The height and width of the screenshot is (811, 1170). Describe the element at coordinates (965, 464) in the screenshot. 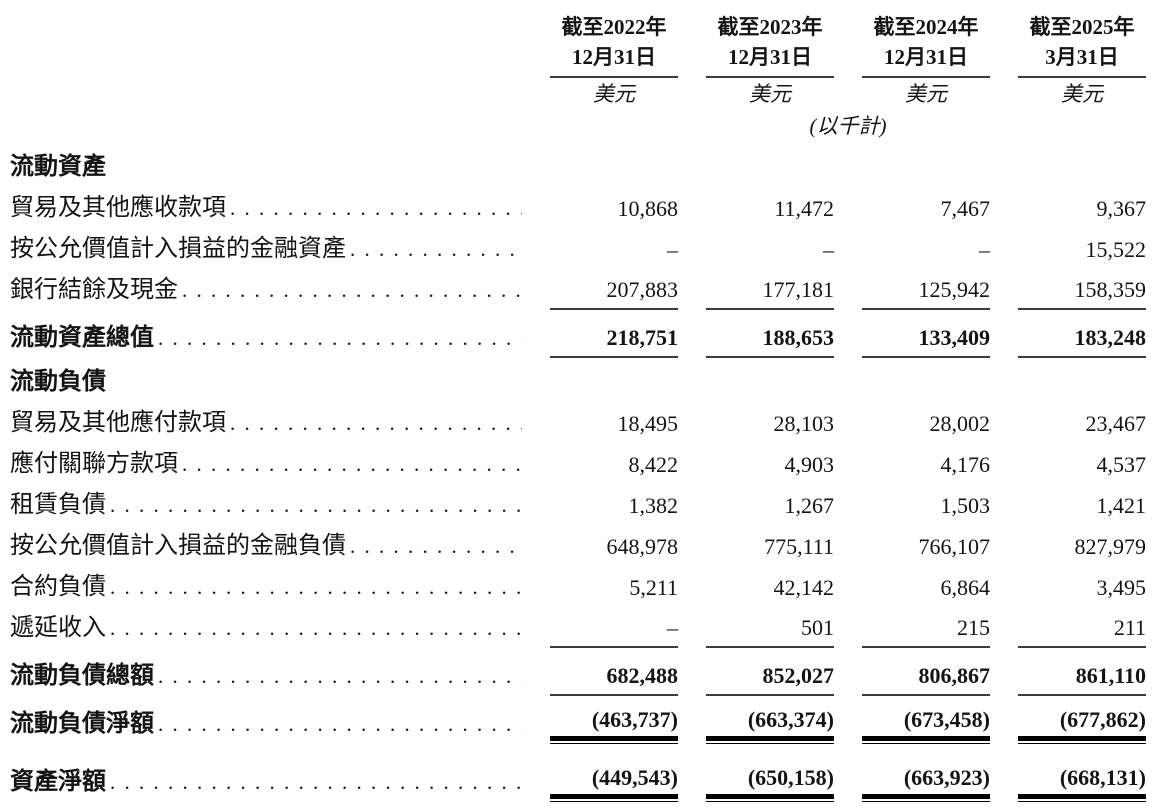

I see `value-2024: 4,176` at that location.